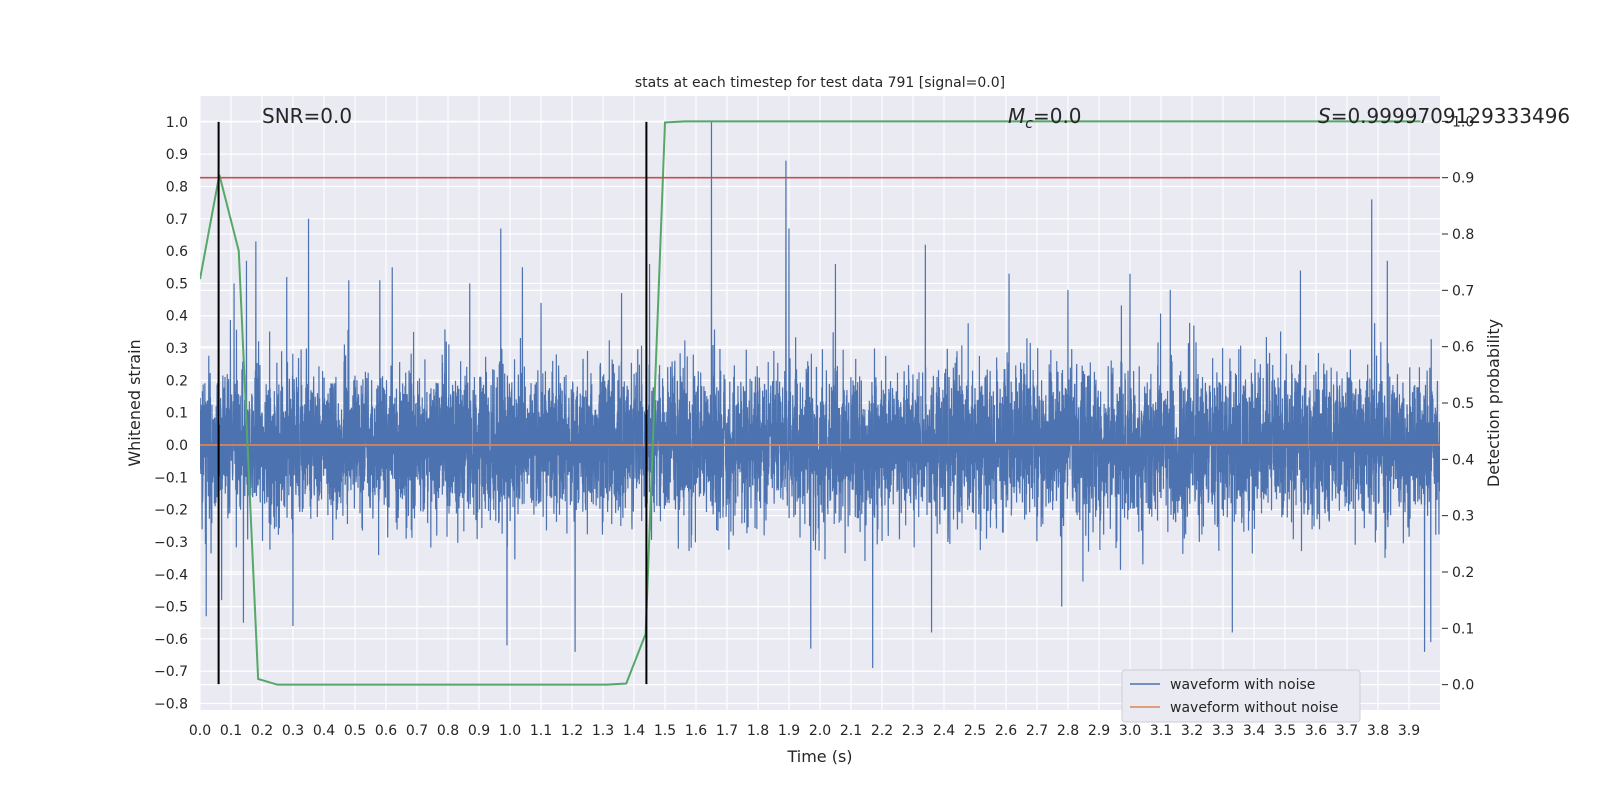  I want to click on x-tick-label: 2.2, so click(882, 731).